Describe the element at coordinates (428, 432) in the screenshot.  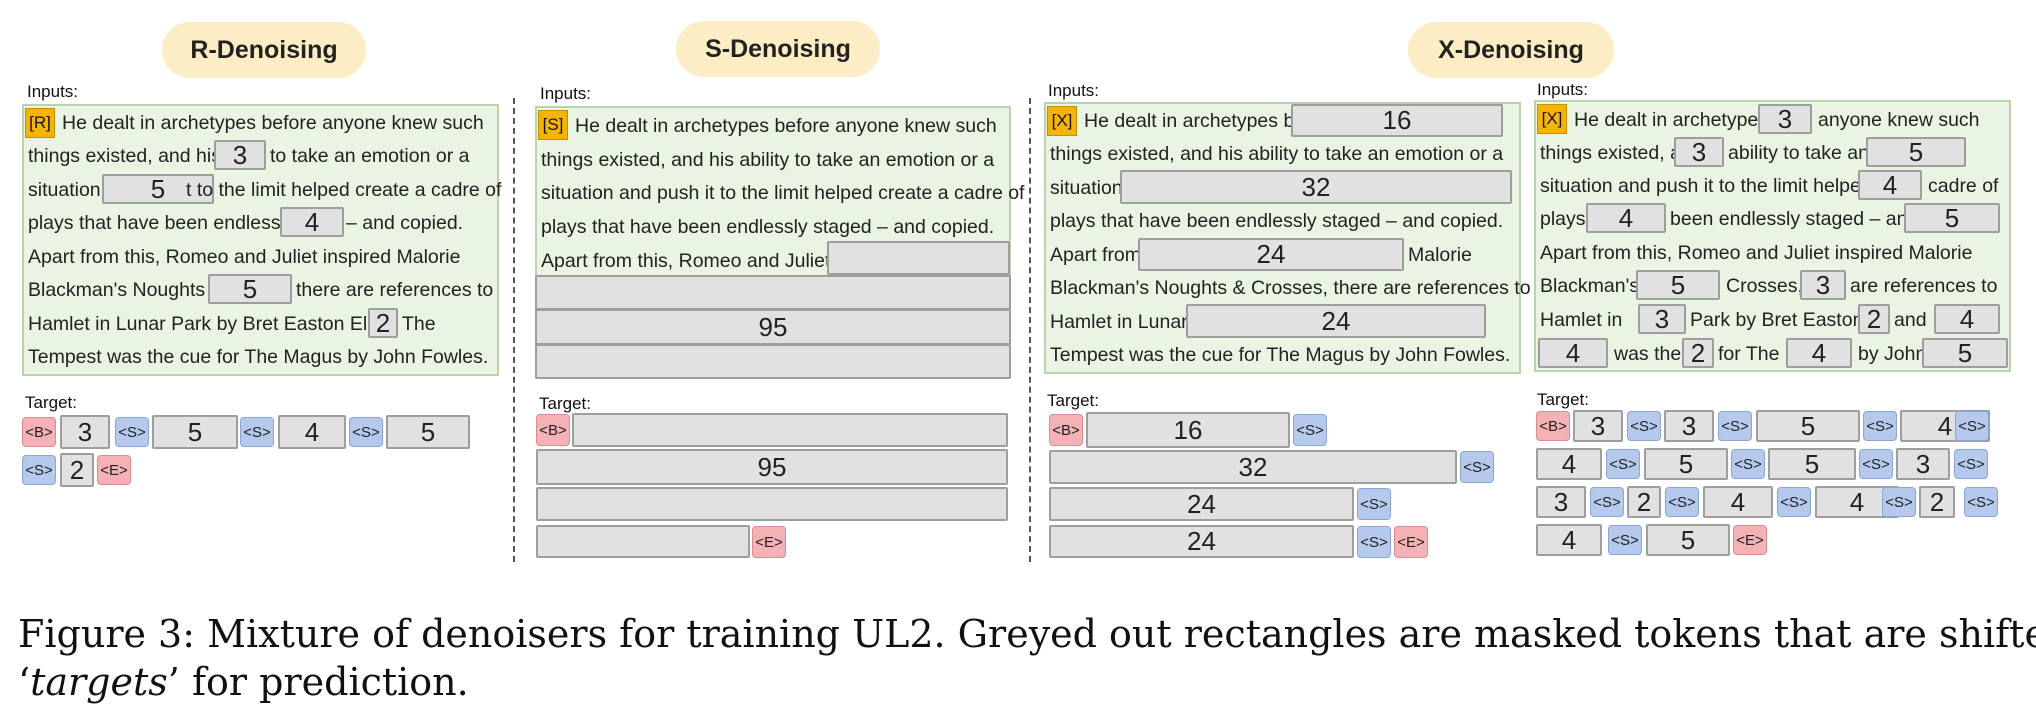
I see `r-target-token: 5` at that location.